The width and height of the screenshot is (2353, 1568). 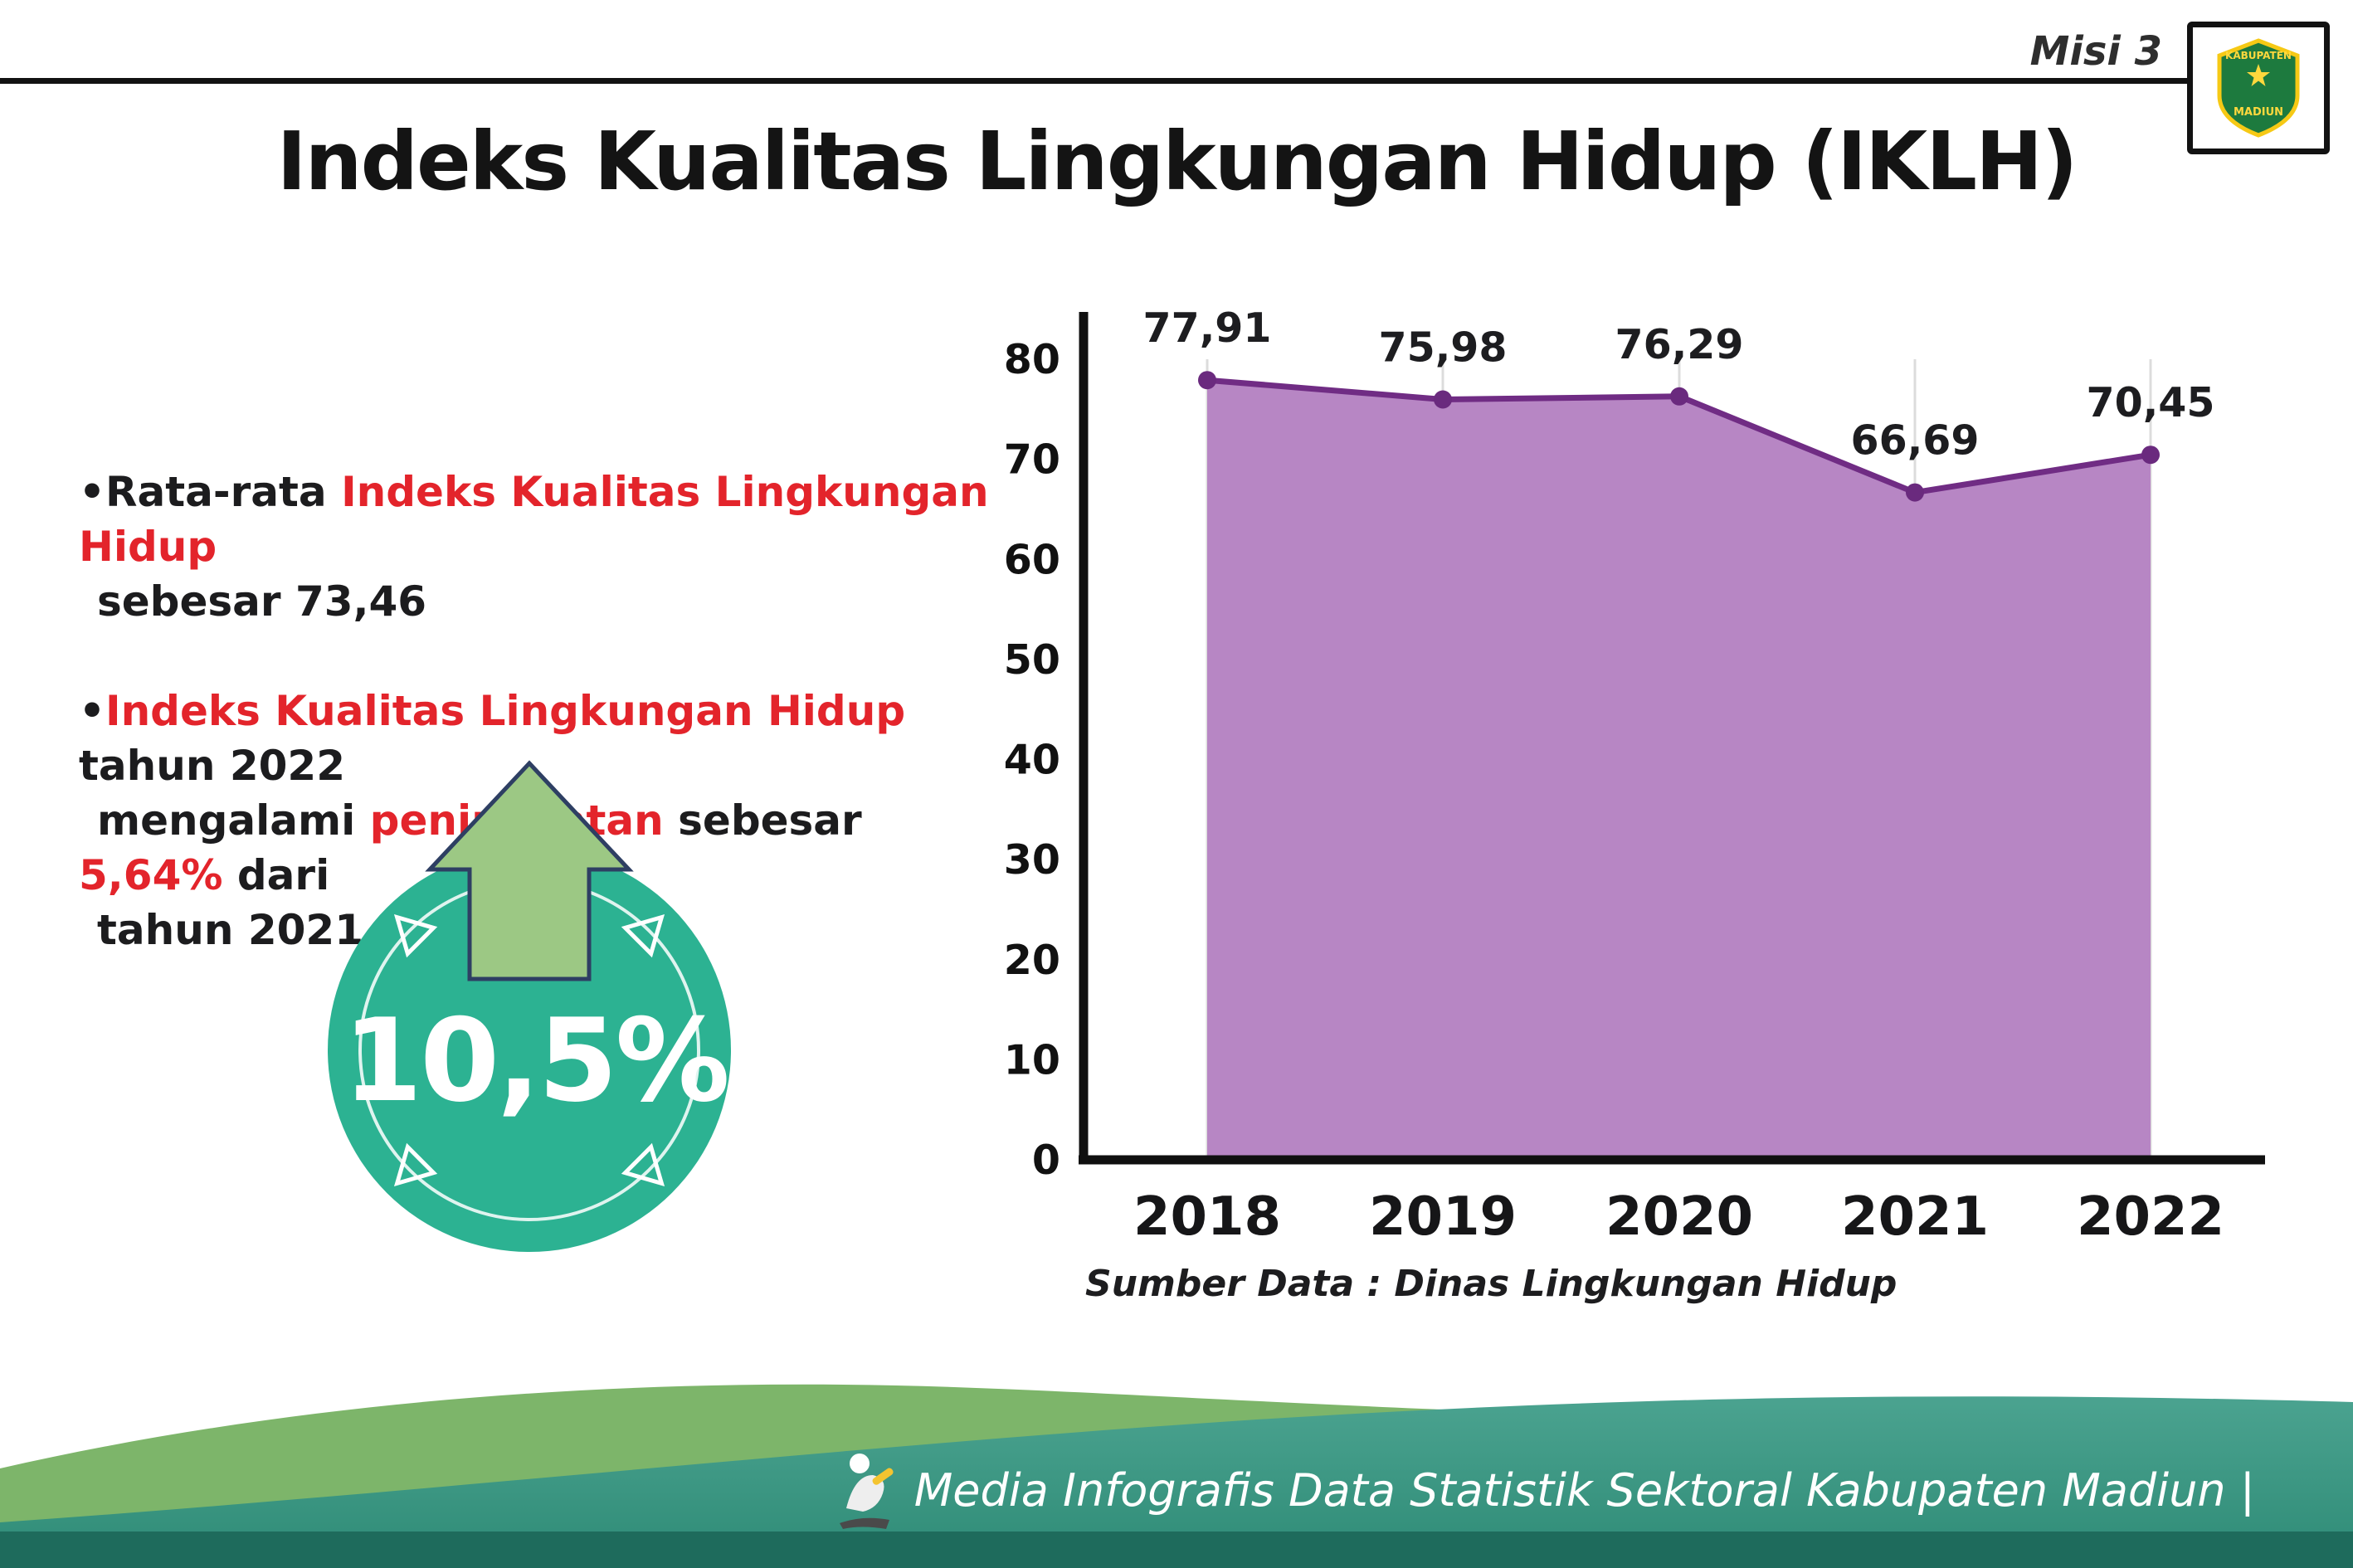 What do you see at coordinates (1032, 460) in the screenshot?
I see `y-tick-label: 70` at bounding box center [1032, 460].